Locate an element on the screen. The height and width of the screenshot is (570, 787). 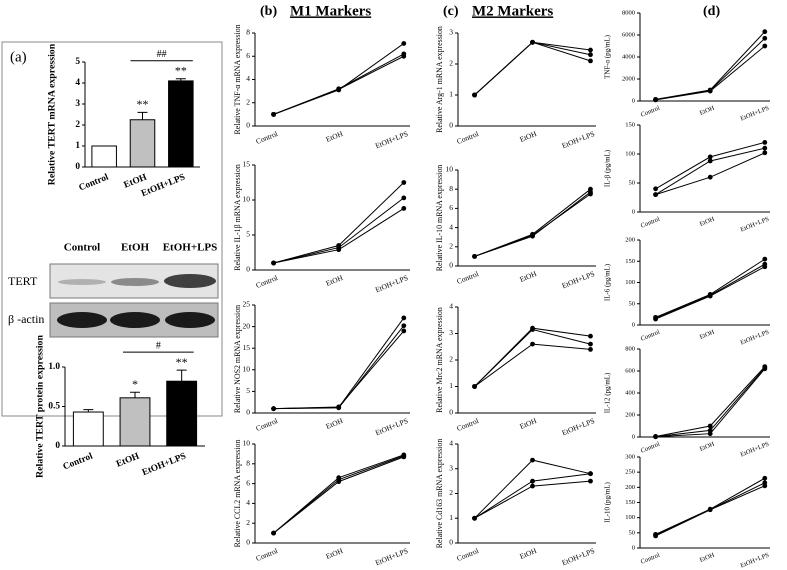
y-axis-label: Relative TERT protein expression is located at coordinates (39, 406).